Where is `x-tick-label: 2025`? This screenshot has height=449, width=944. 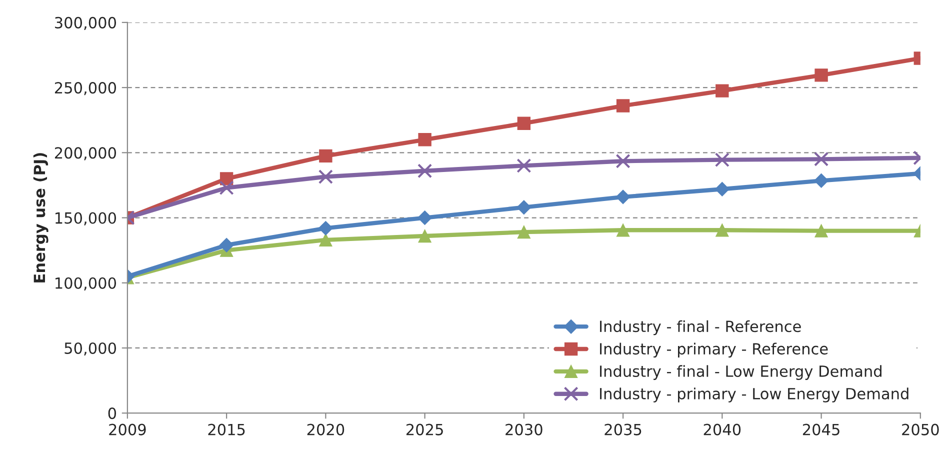
x-tick-label: 2025 is located at coordinates (424, 430).